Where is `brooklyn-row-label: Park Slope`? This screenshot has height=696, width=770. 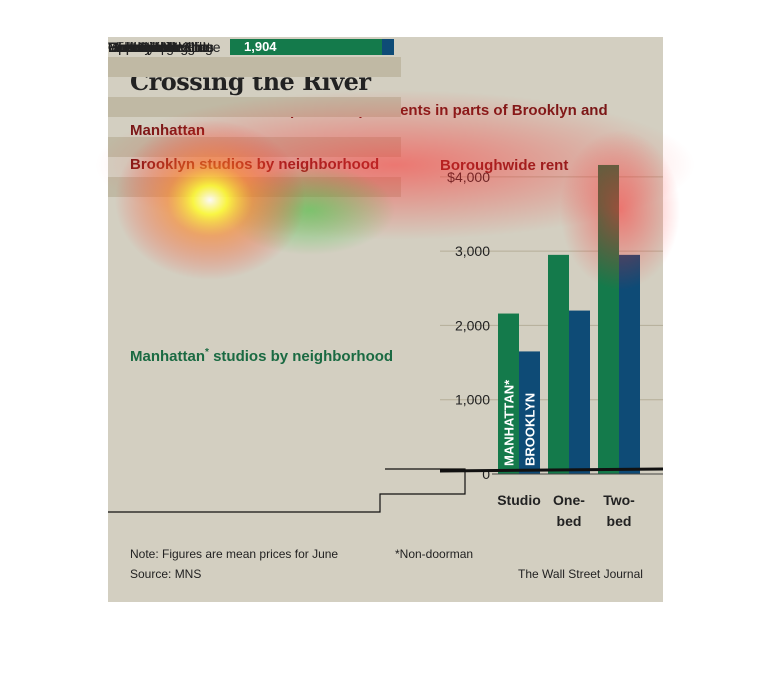
brooklyn-row-label: Park Slope is located at coordinates (142, 47).